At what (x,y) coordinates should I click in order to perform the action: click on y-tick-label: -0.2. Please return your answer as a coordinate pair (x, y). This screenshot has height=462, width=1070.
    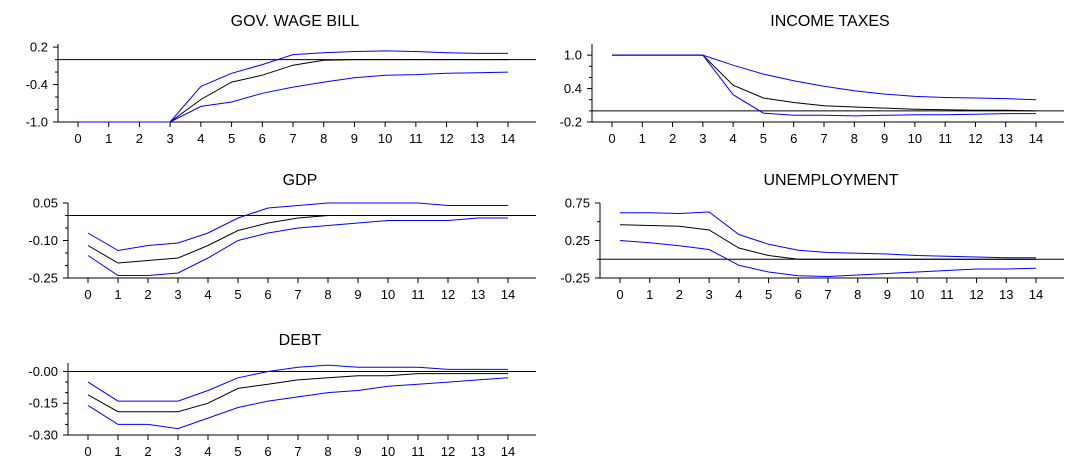
    Looking at the image, I should click on (571, 122).